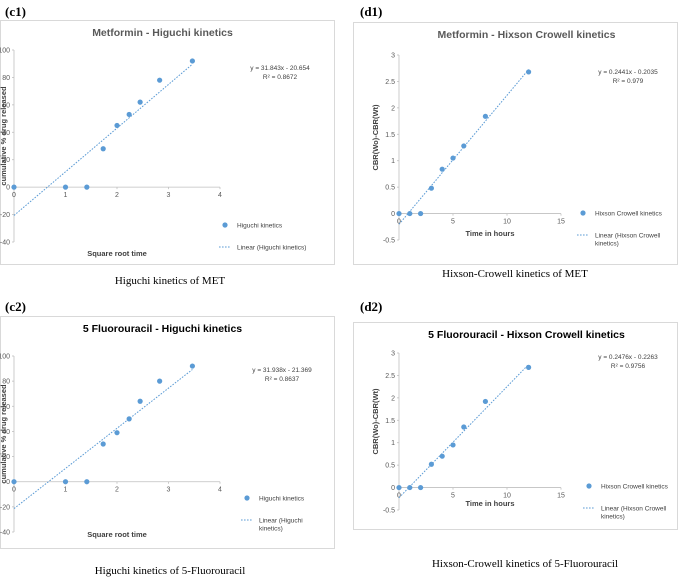 This screenshot has width=685, height=577. Describe the element at coordinates (117, 534) in the screenshot. I see `x-axis-label: Square root time` at that location.